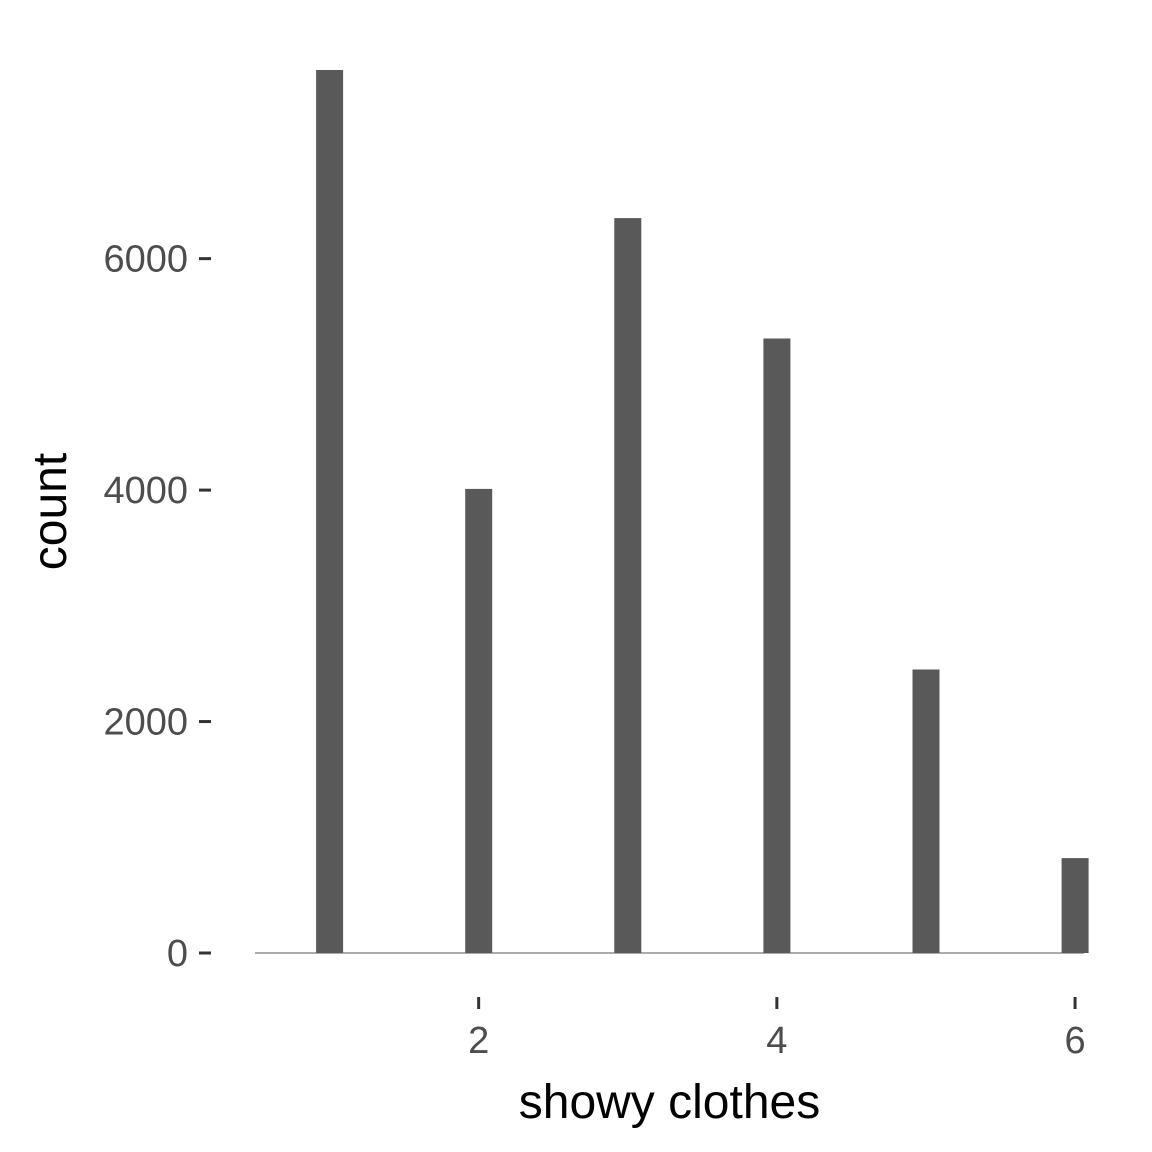 The height and width of the screenshot is (1152, 1152). What do you see at coordinates (157, 607) in the screenshot?
I see `y-axis: 0 2000 4000 6000` at bounding box center [157, 607].